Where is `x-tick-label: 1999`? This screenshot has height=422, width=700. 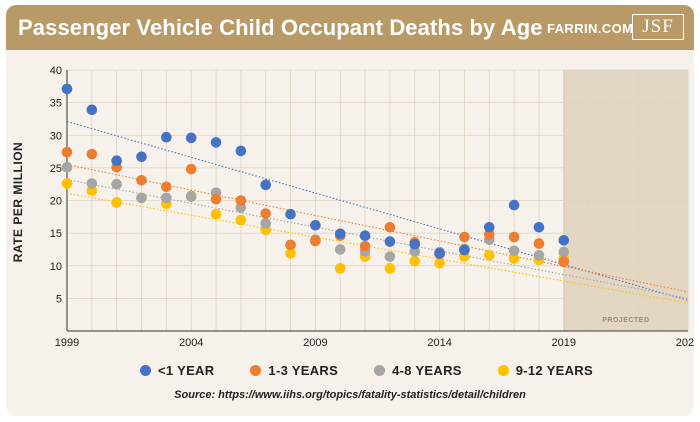 x-tick-label: 1999 is located at coordinates (67, 343).